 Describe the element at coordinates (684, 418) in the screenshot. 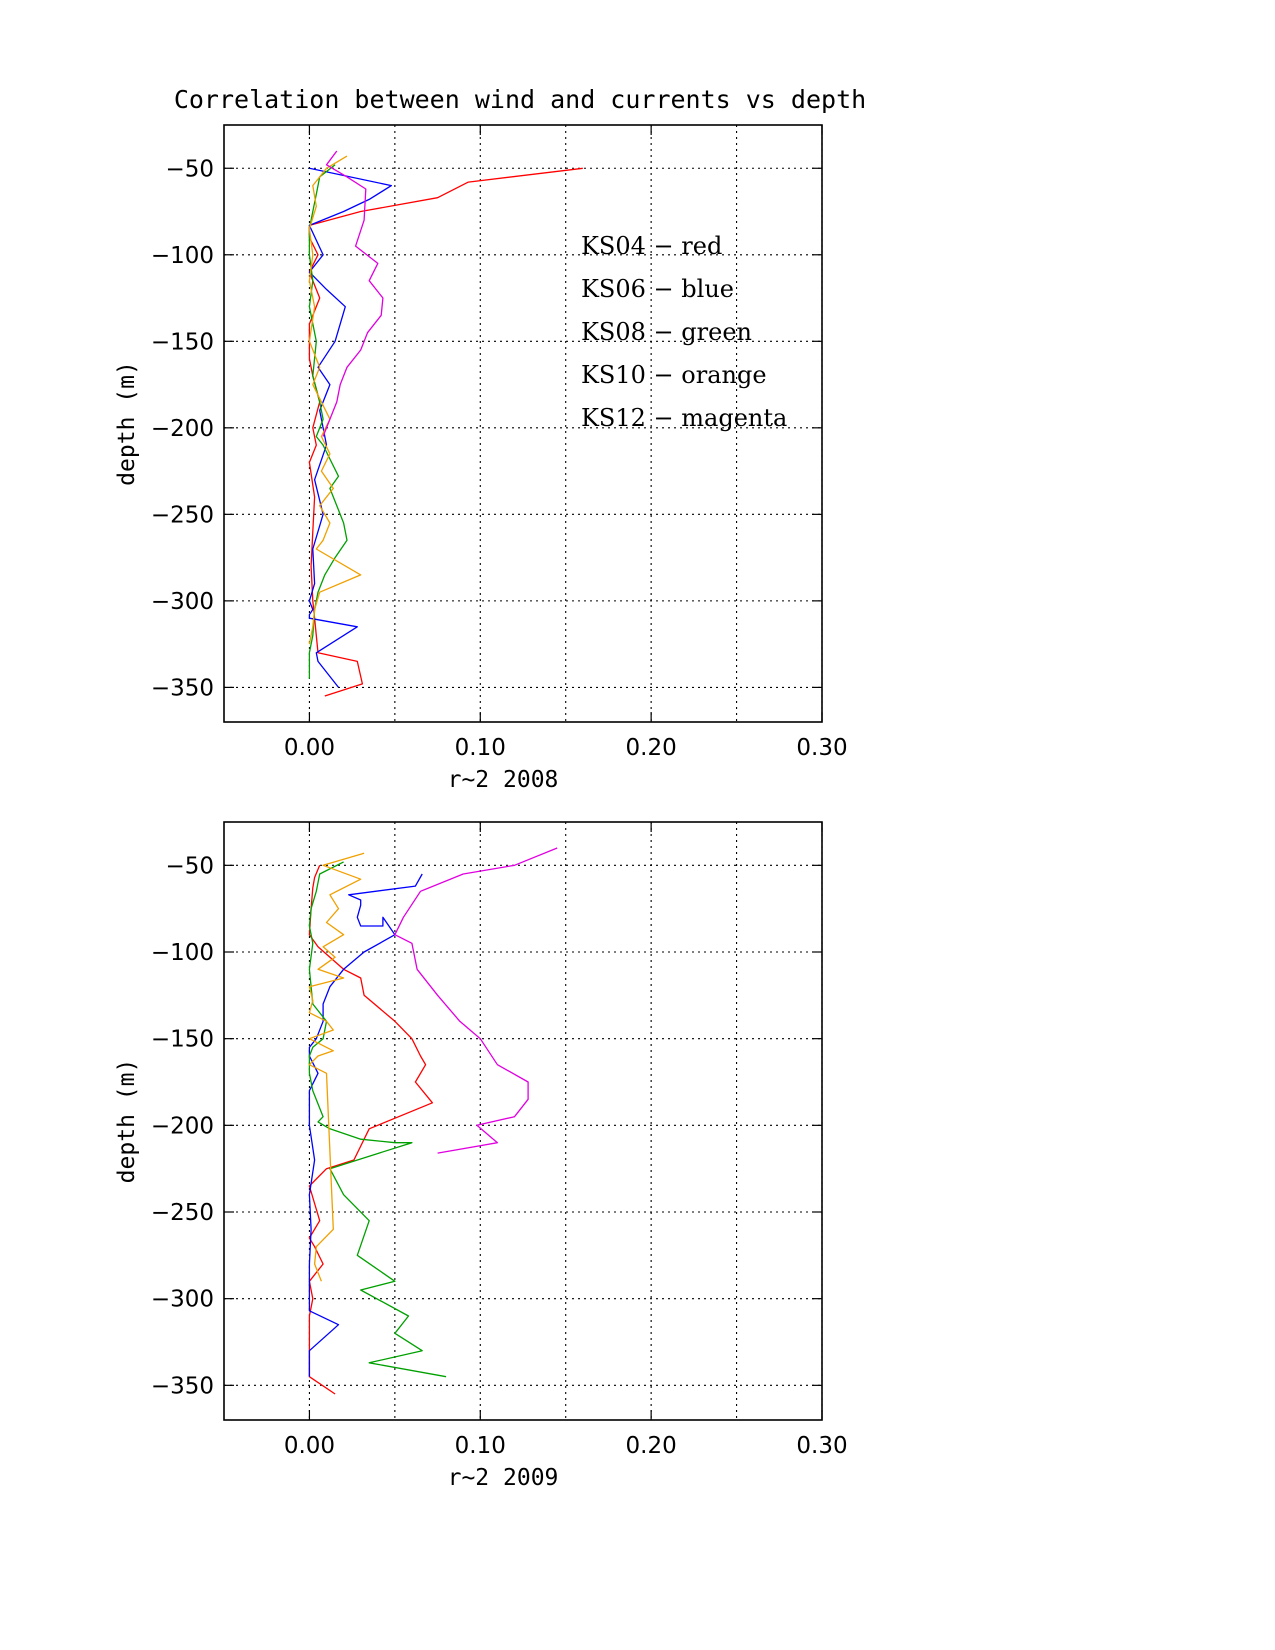

I see `legend-entry: KS12 − magenta` at that location.